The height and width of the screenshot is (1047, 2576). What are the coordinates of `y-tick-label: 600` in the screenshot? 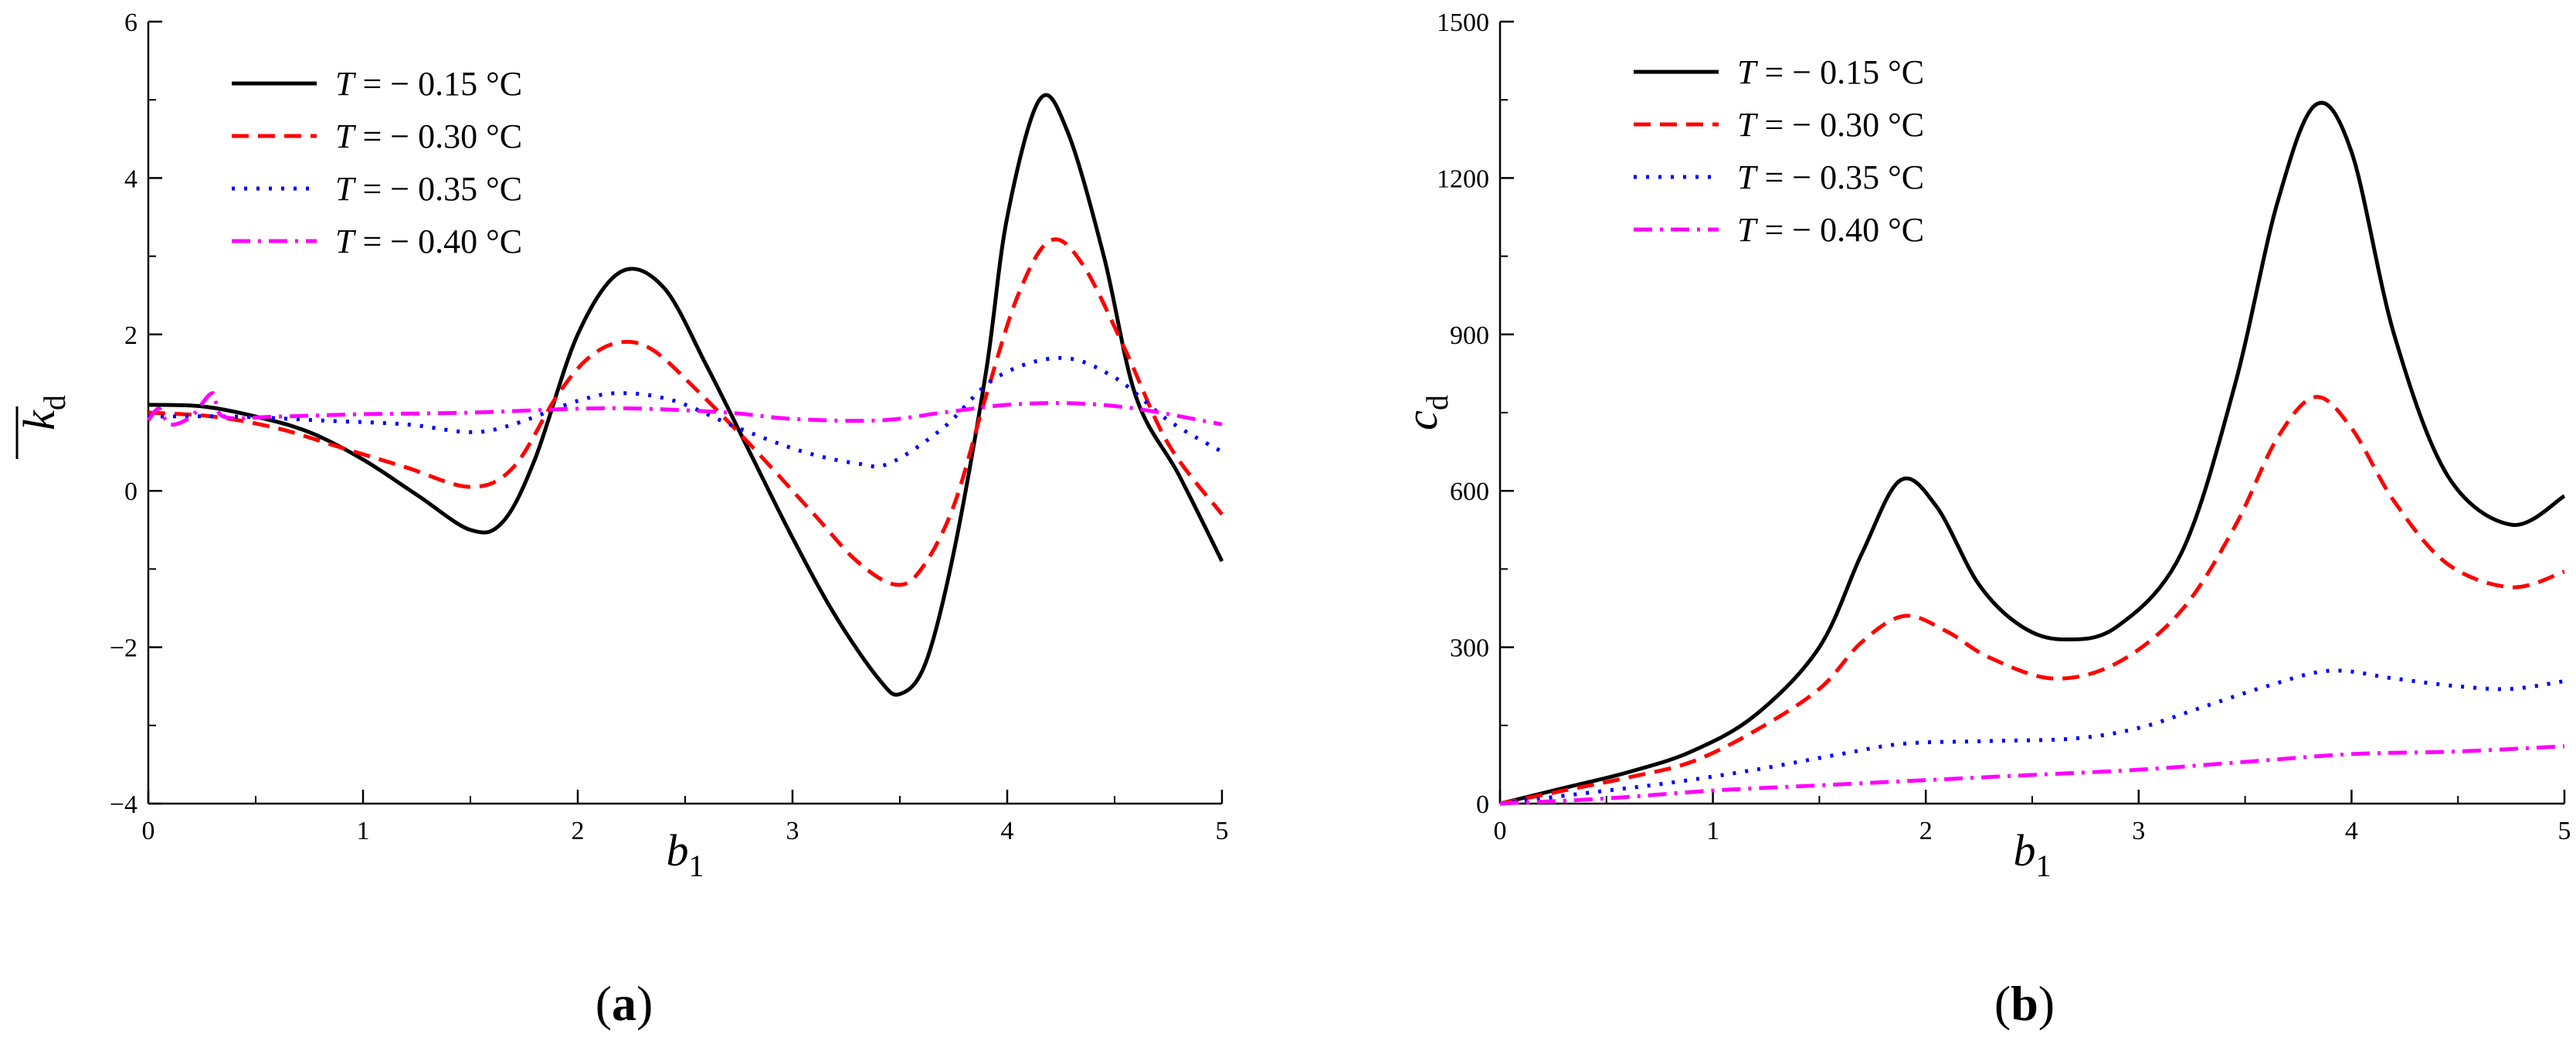 It's located at (1469, 492).